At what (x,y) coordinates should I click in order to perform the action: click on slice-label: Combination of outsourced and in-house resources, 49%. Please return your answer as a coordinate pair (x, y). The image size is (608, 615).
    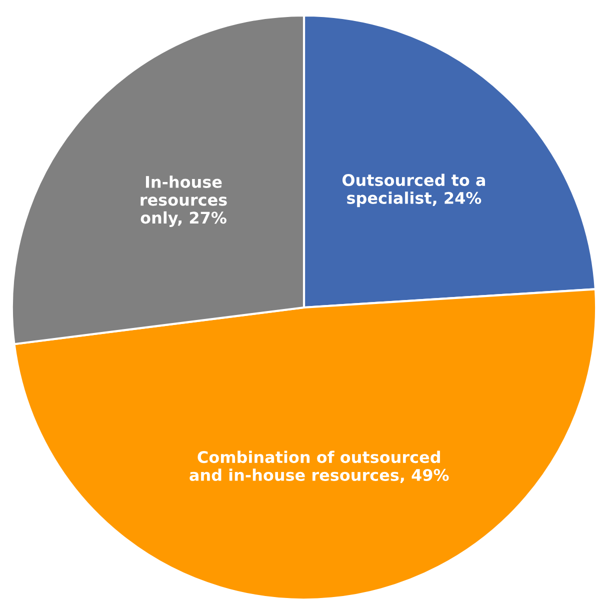
    Looking at the image, I should click on (319, 467).